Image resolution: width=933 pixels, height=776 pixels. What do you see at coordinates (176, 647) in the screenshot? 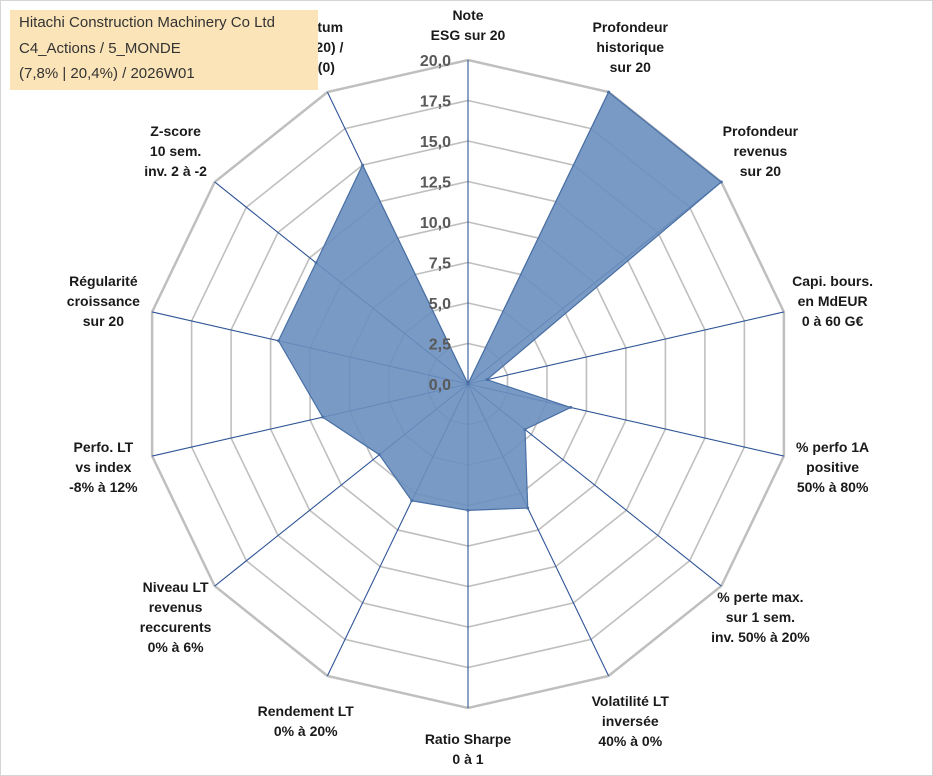
I see `axis-label-line: 0% à 6%` at bounding box center [176, 647].